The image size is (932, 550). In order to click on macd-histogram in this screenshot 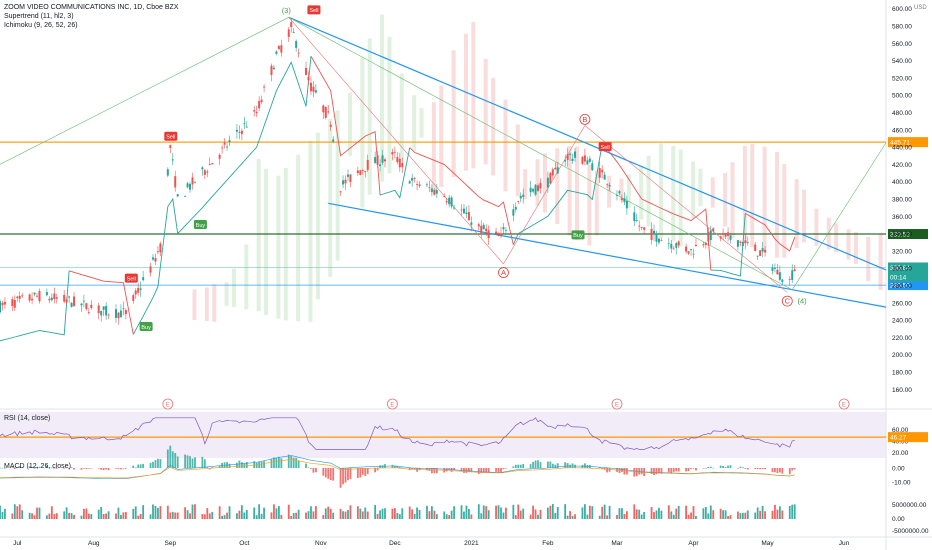, I will do `click(398, 466)`.